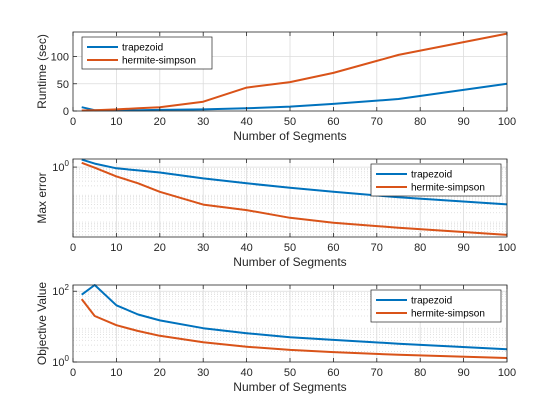  I want to click on y-axis-label-1: Runtime (sec), so click(42, 71).